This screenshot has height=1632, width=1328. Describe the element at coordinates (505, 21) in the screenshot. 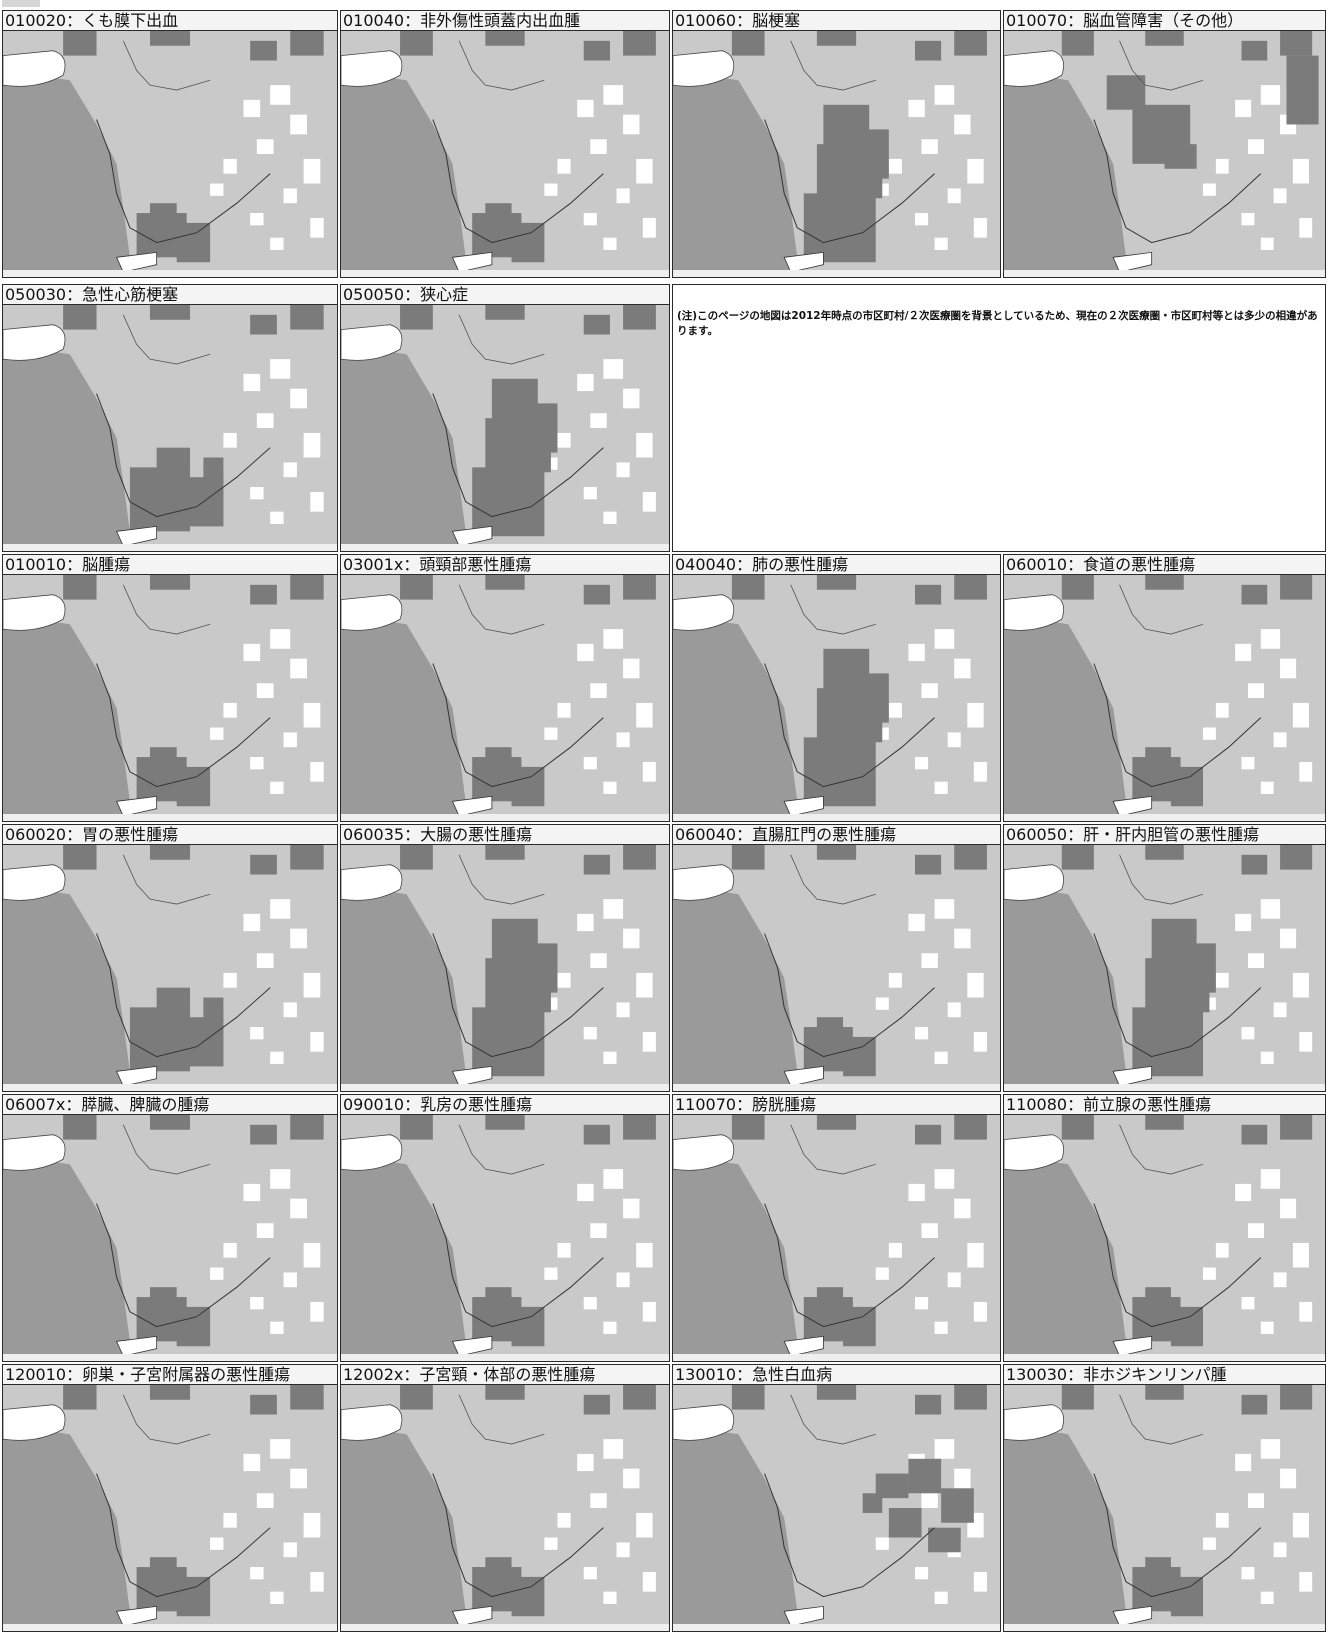

I see `map-title: 010040：非外傷性頭蓋内出血腫` at that location.